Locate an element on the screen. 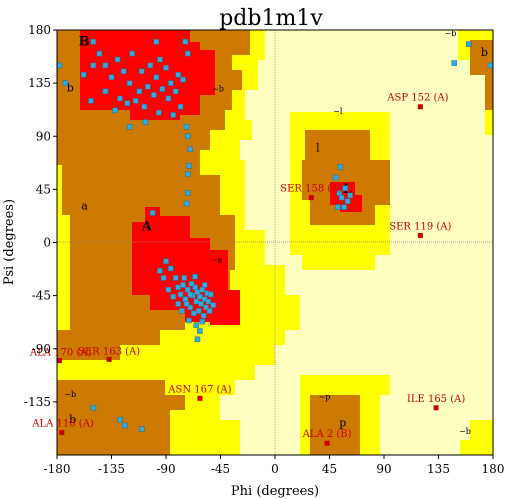 The width and height of the screenshot is (510, 499). residue-annotation: ASP 152 (A) is located at coordinates (417, 98).